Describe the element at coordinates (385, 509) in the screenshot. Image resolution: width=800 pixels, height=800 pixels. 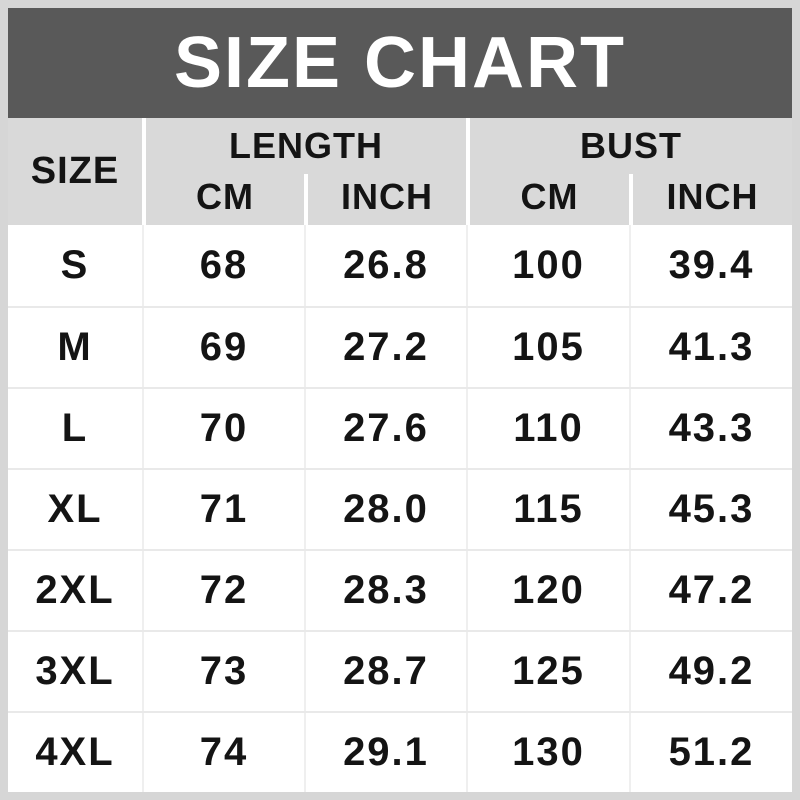
I see `length-inch-cell: 28.0` at that location.